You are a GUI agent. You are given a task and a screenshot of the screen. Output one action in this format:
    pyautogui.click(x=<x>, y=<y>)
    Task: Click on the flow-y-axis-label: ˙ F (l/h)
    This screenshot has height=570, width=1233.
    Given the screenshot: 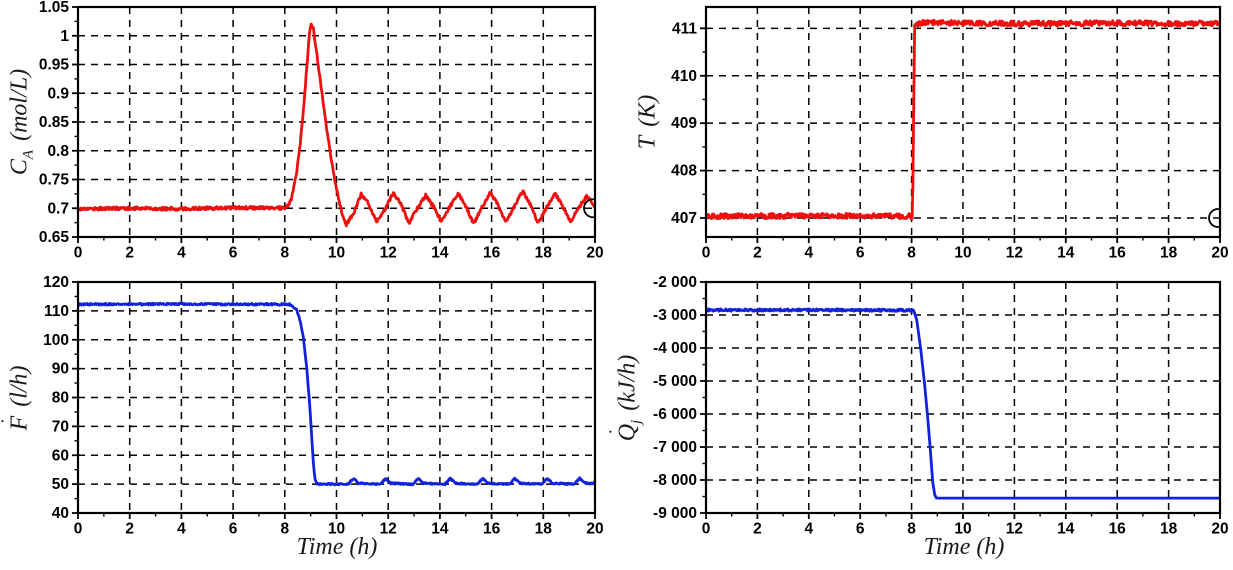 What is the action you would take?
    pyautogui.click(x=19, y=398)
    